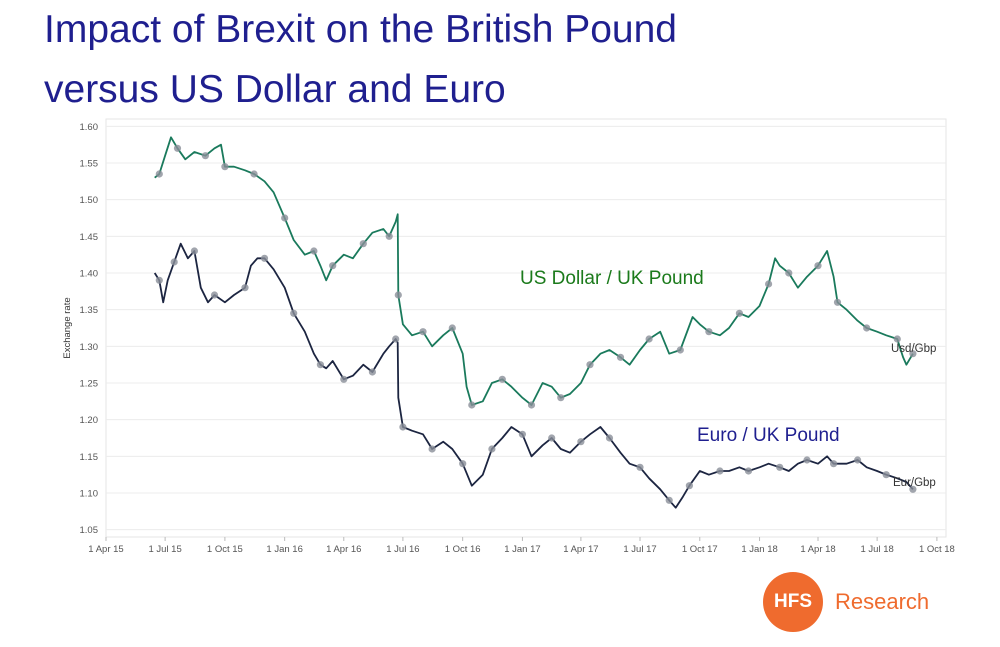  Describe the element at coordinates (522, 549) in the screenshot. I see `x-tick-label: 1 Jan 17` at that location.